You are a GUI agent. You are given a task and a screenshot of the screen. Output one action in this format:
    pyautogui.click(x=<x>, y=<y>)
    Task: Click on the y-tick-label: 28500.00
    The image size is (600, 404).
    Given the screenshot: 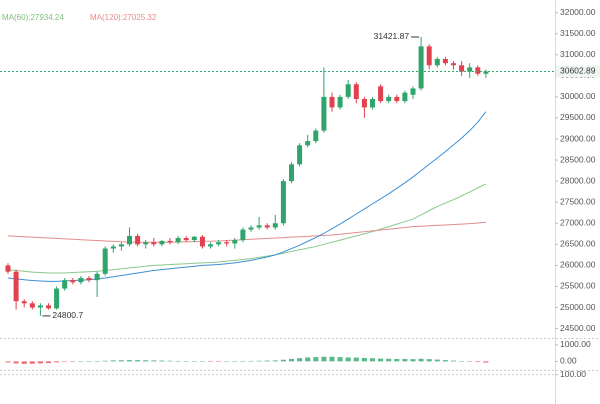 What is the action you would take?
    pyautogui.click(x=578, y=159)
    